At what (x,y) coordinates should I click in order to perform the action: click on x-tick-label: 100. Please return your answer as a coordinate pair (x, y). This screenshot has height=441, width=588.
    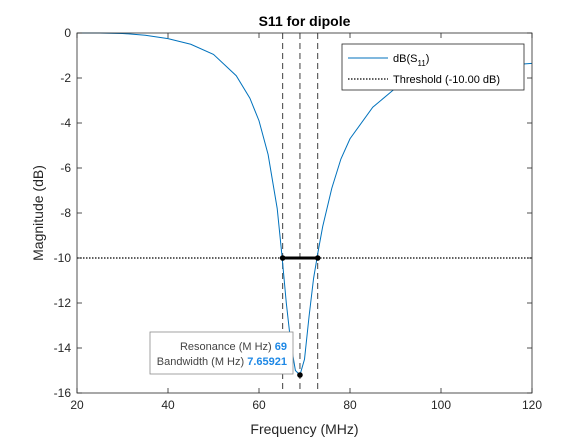
    Looking at the image, I should click on (441, 405).